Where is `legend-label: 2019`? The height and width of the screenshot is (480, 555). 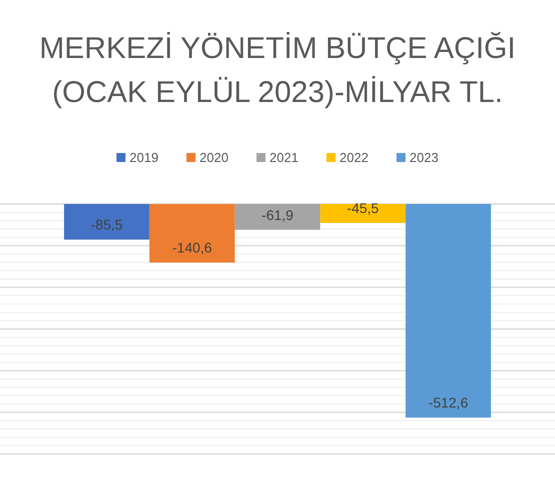 legend-label: 2019 is located at coordinates (144, 157).